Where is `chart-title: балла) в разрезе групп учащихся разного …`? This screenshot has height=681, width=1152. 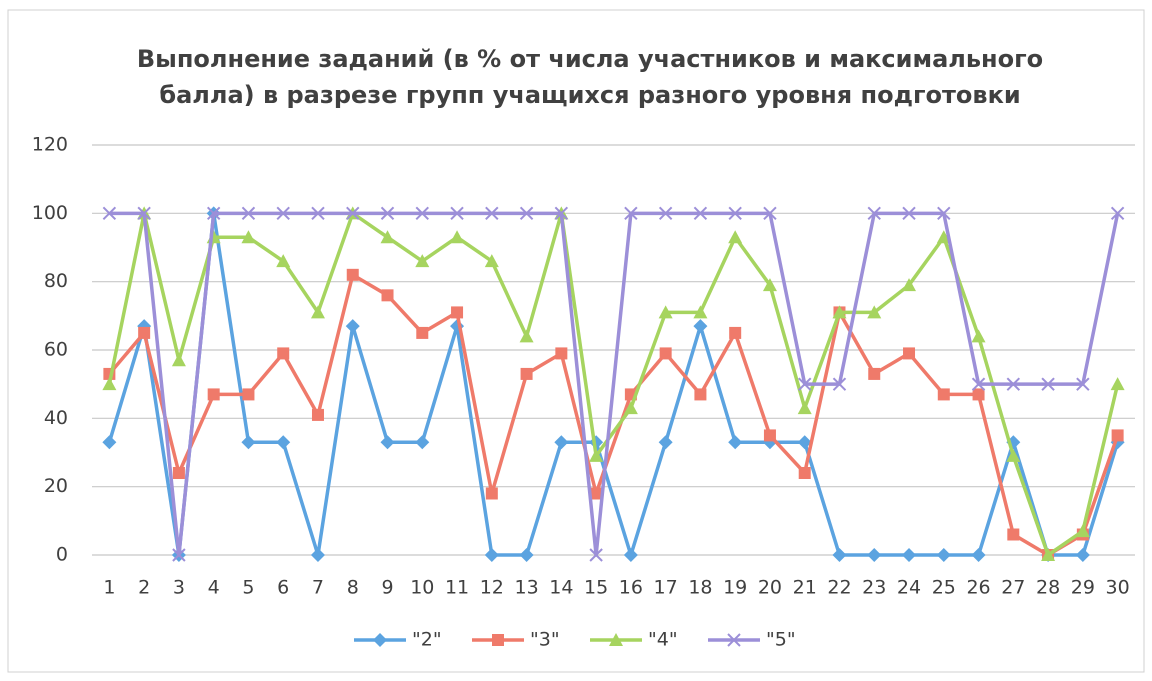
chart-title: балла) в разрезе групп учащихся разного … is located at coordinates (589, 95).